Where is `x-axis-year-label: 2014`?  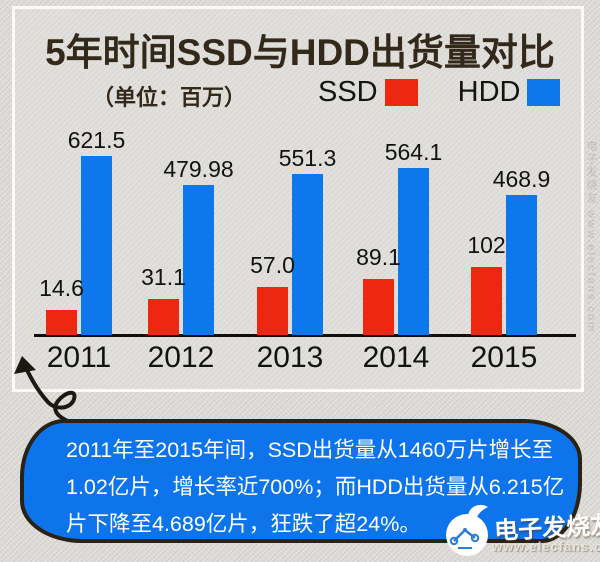
x-axis-year-label: 2014 is located at coordinates (396, 357).